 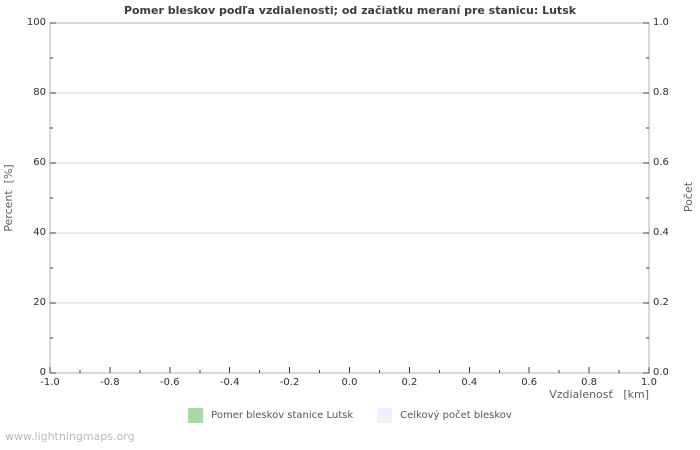 What do you see at coordinates (36, 22) in the screenshot?
I see `y-left-tick-label: 100` at bounding box center [36, 22].